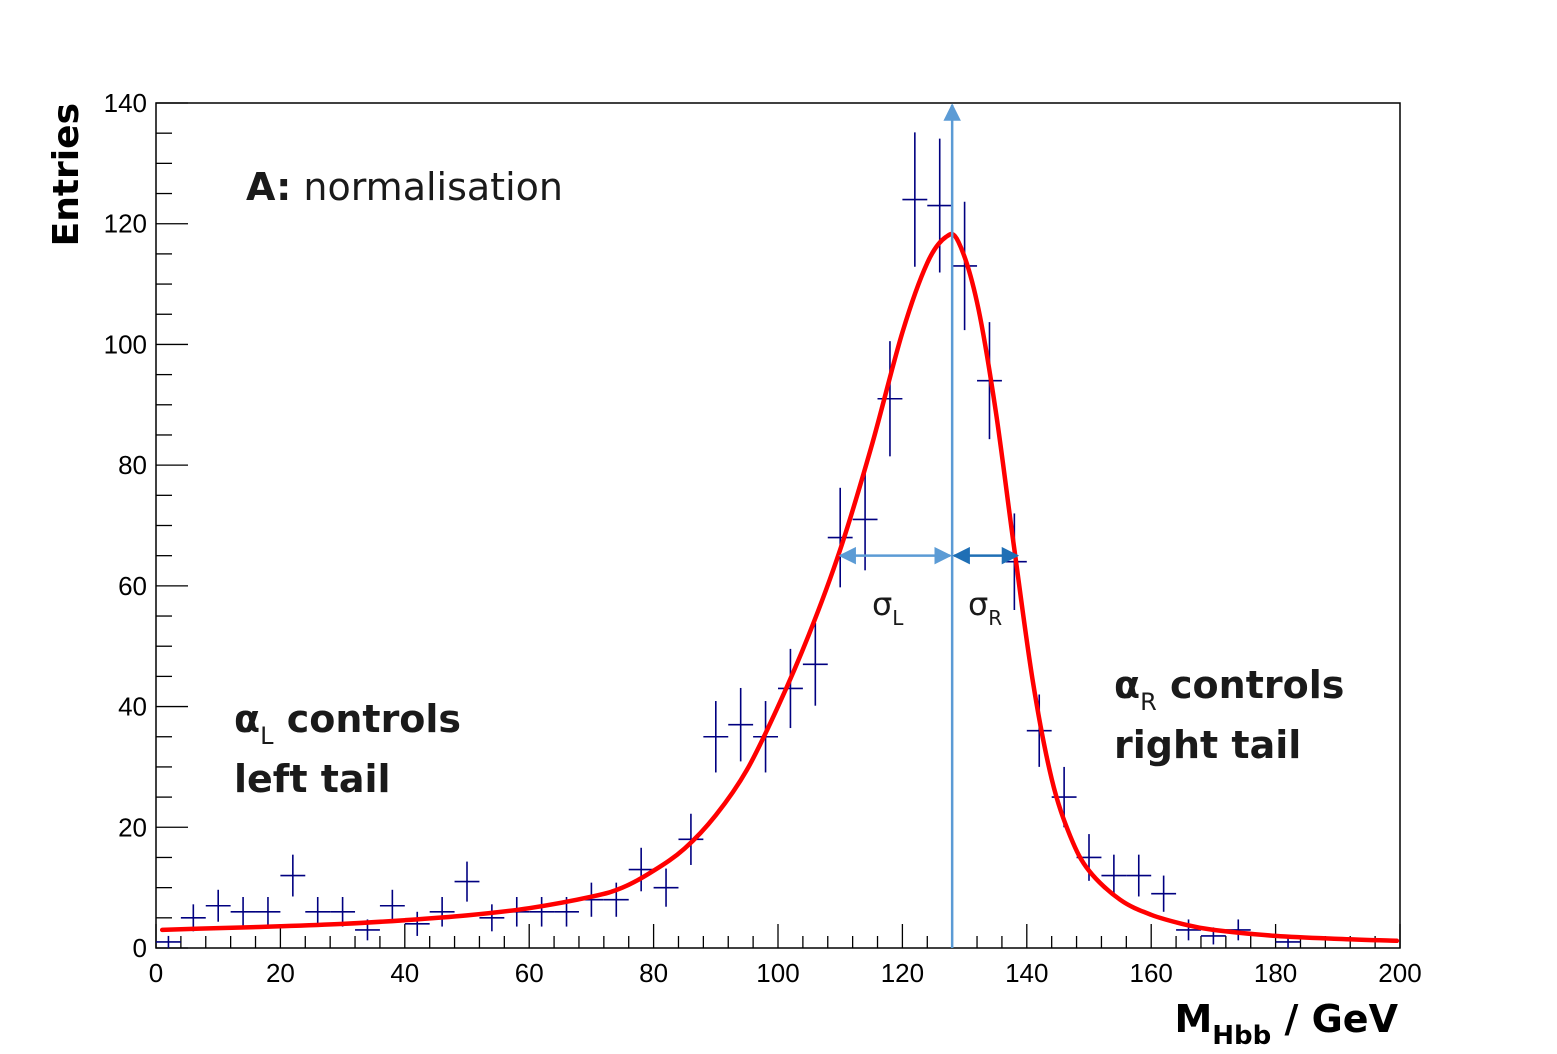  What do you see at coordinates (132, 707) in the screenshot?
I see `y-tick-label: 40` at bounding box center [132, 707].